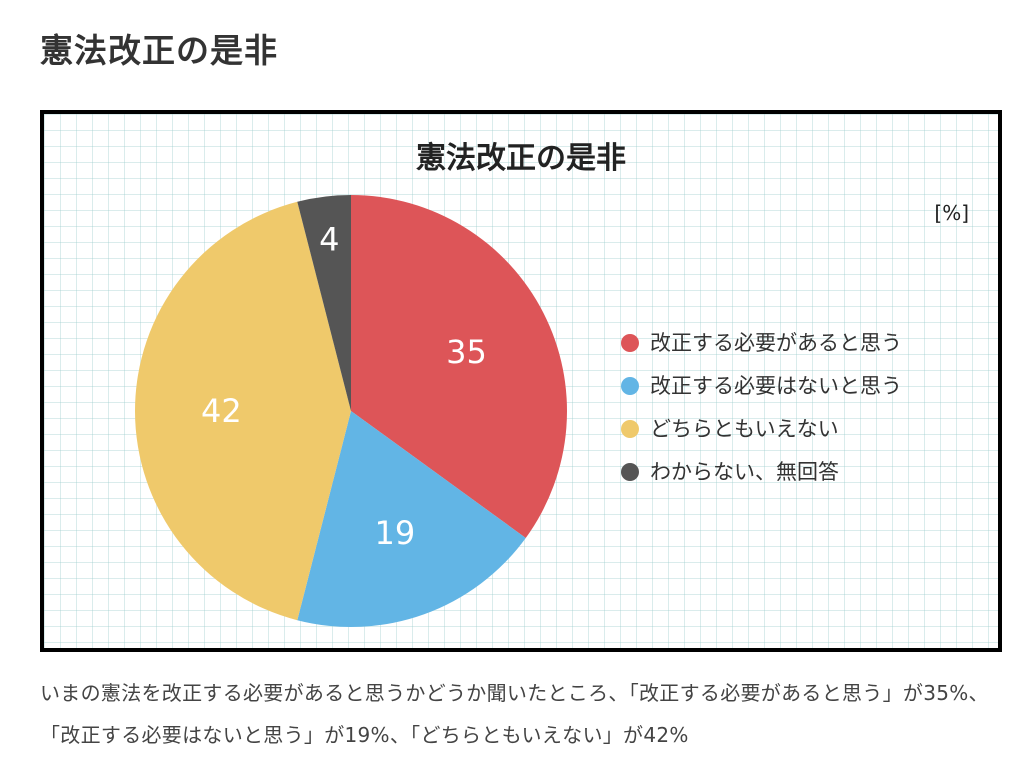 This screenshot has width=1030, height=770. Describe the element at coordinates (776, 386) in the screenshot. I see `legend-label: 改正する必要はないと思う` at that location.